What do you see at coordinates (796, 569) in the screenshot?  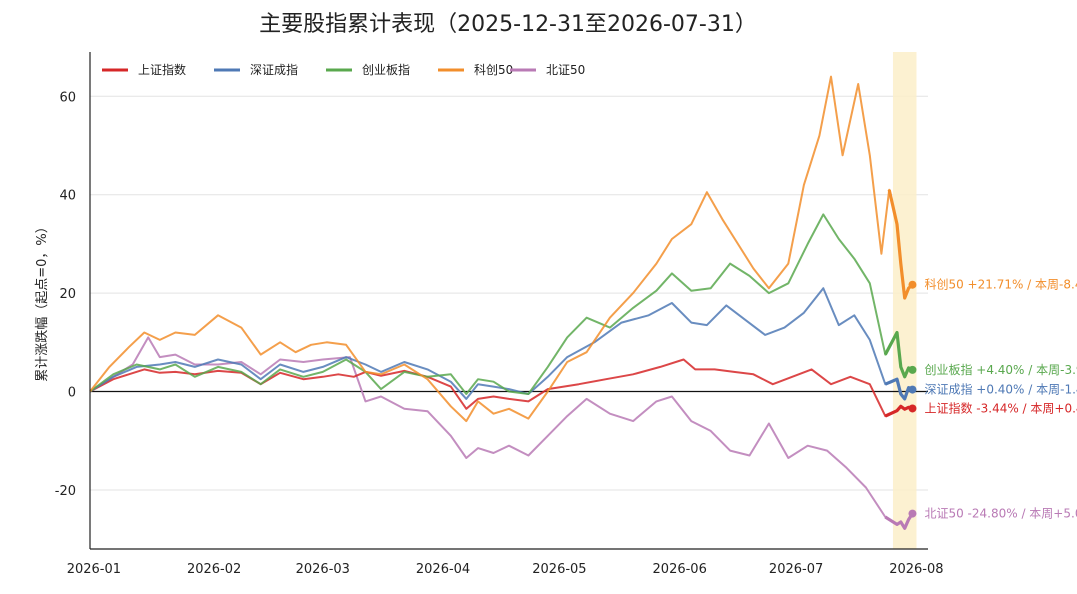 I see `x-tick-label: 2026-07` at bounding box center [796, 569].